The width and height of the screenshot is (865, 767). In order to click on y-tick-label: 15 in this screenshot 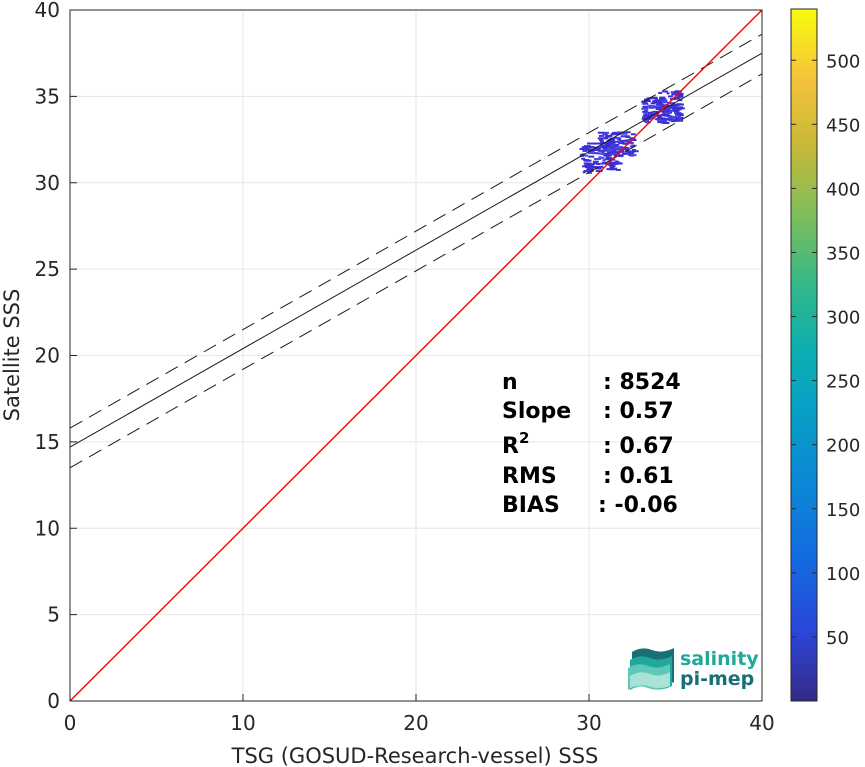, I will do `click(47, 442)`.